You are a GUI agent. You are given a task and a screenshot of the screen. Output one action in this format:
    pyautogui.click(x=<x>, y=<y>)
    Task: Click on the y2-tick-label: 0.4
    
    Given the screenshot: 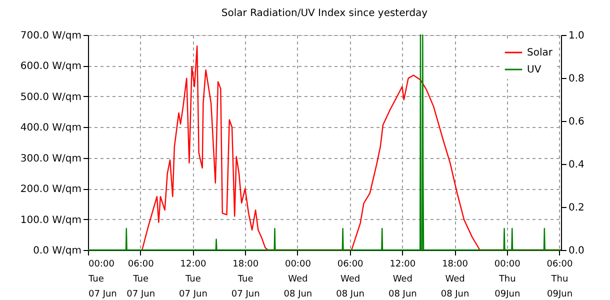 What is the action you would take?
    pyautogui.click(x=576, y=165)
    